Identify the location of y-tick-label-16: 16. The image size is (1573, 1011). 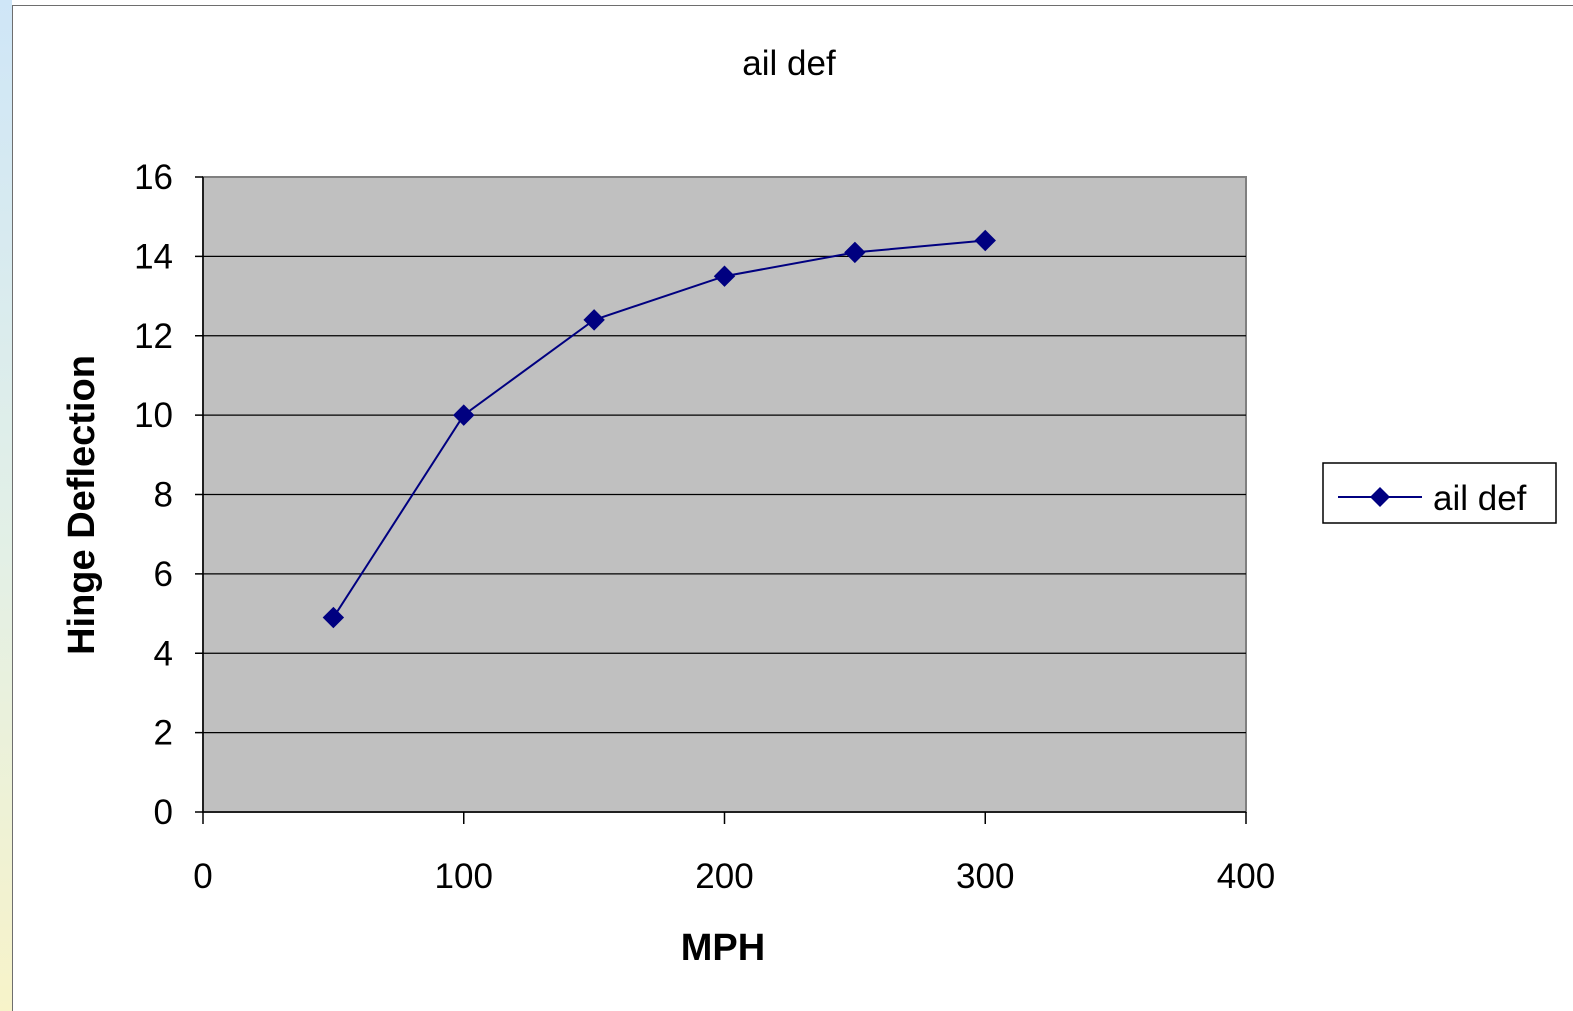
(153, 177).